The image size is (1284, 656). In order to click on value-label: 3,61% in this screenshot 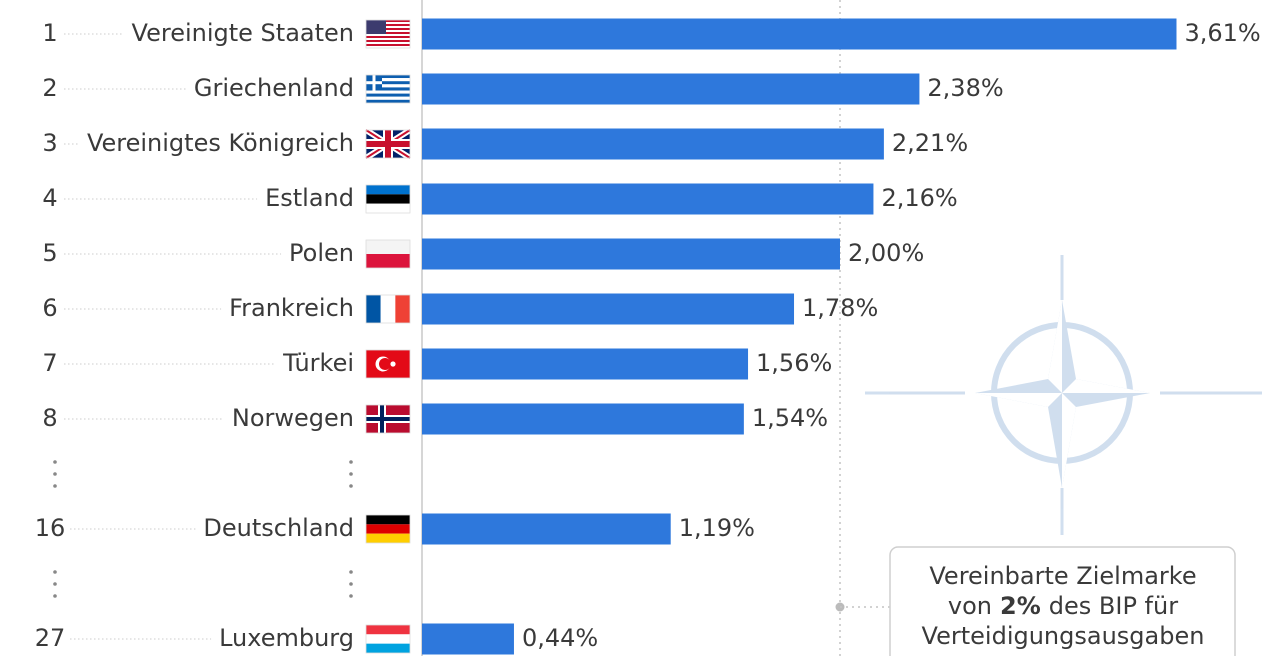, I will do `click(1222, 33)`.